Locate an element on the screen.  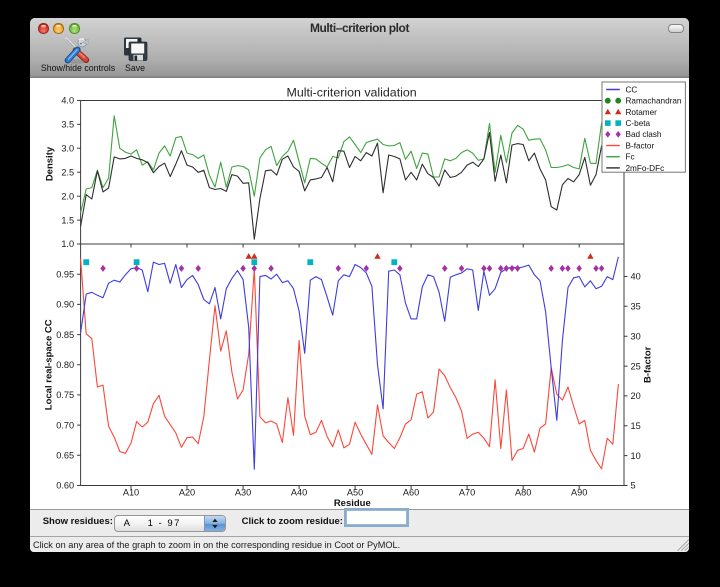
svg-text: Multi-criterion validation is located at coordinates (352, 92).